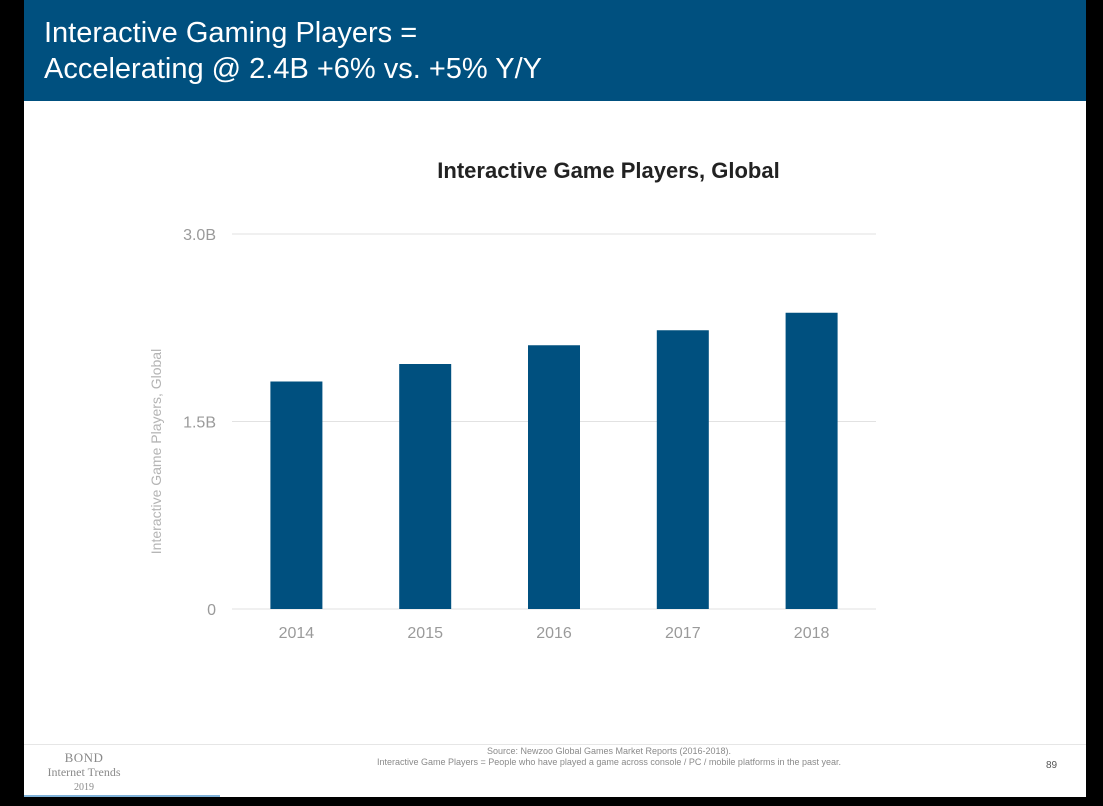 Image resolution: width=1103 pixels, height=806 pixels. What do you see at coordinates (554, 477) in the screenshot?
I see `bar-2016` at bounding box center [554, 477].